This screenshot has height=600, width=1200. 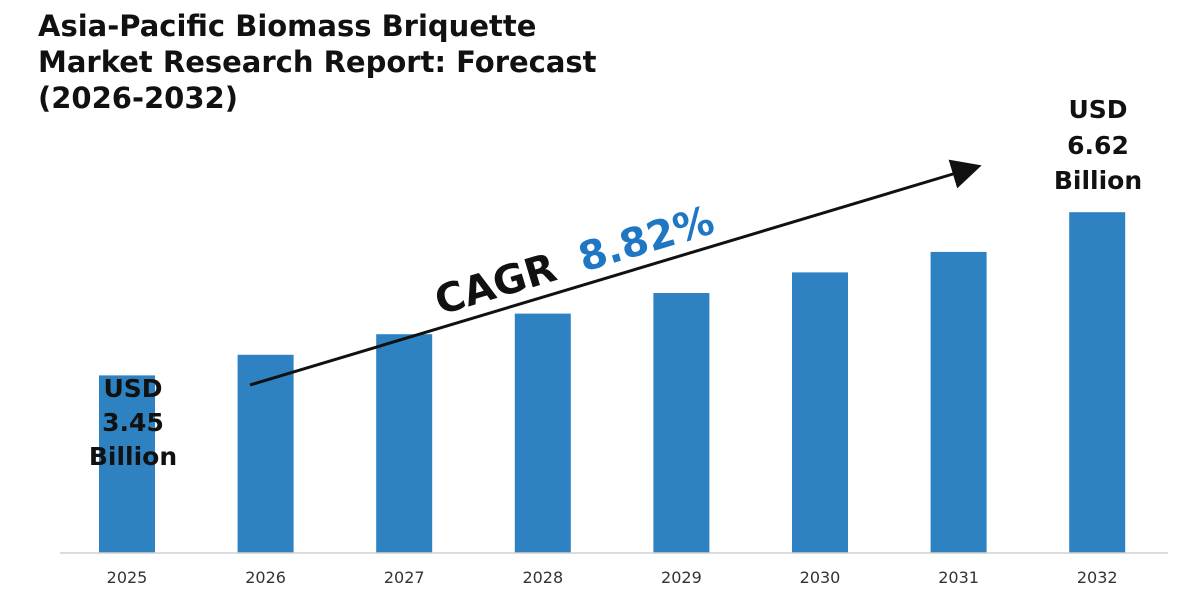 What do you see at coordinates (958, 402) in the screenshot?
I see `bar-2031` at bounding box center [958, 402].